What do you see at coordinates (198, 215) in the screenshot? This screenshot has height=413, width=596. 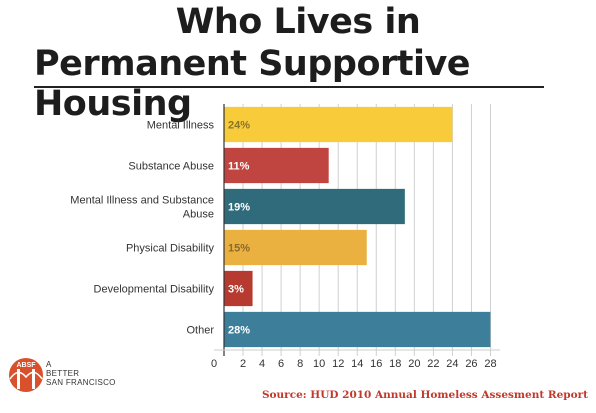 I see `category-label: Abuse` at bounding box center [198, 215].